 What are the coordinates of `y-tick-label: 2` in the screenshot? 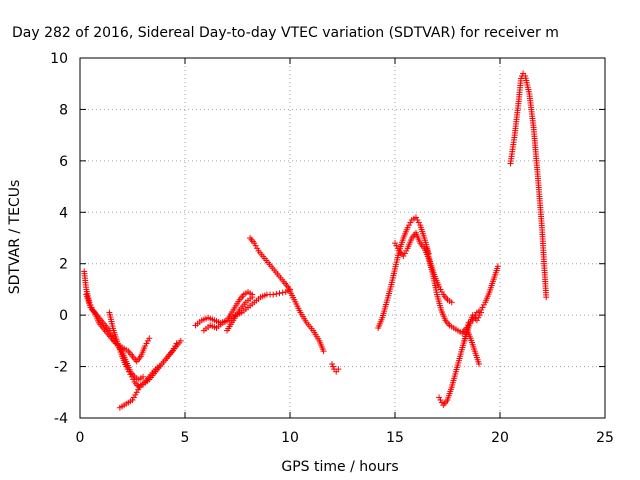 It's located at (63, 265).